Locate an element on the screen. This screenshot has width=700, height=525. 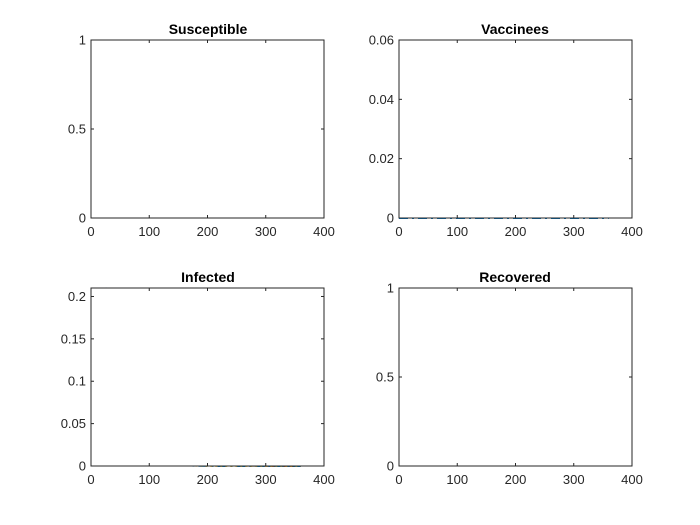
y-tick-label: 0.04 is located at coordinates (381, 99).